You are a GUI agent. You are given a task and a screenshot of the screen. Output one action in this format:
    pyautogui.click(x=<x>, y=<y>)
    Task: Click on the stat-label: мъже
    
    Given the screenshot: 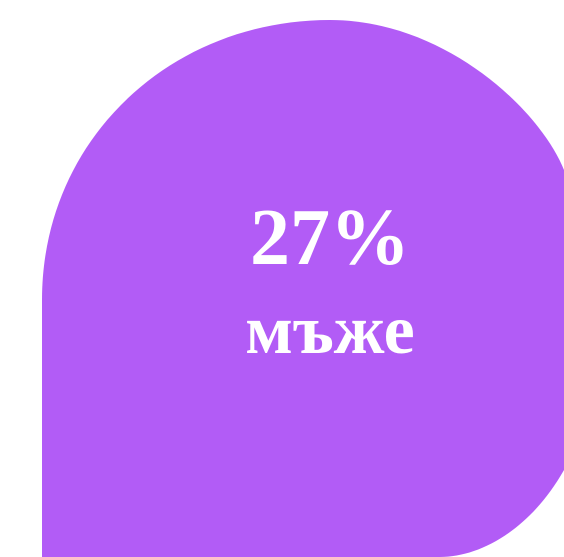 What is the action you would take?
    pyautogui.click(x=330, y=330)
    